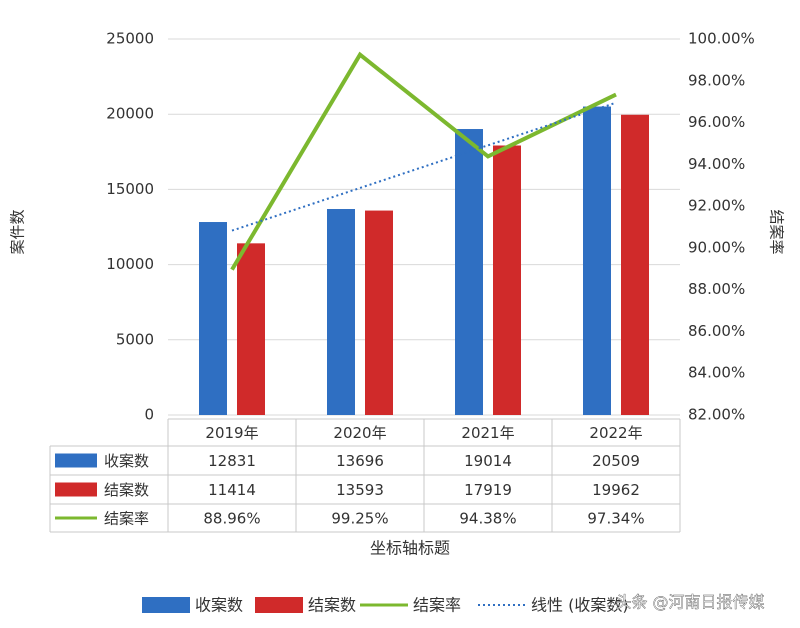 The height and width of the screenshot is (628, 800). Describe the element at coordinates (716, 289) in the screenshot. I see `y2-tick-label: 88.00%` at that location.